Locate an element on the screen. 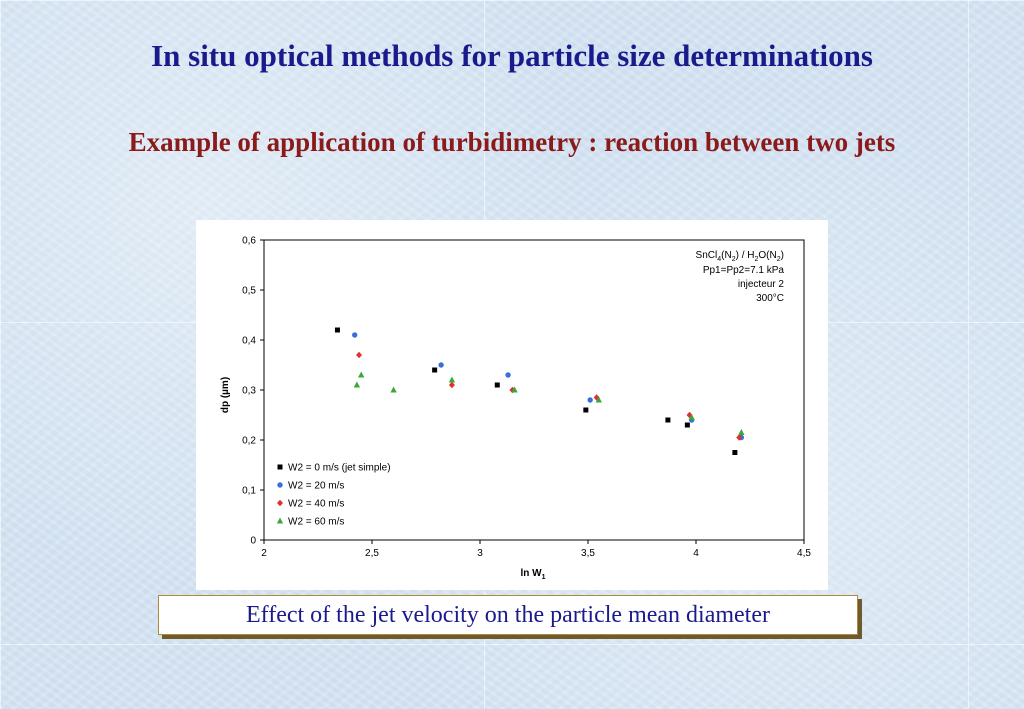 The image size is (1024, 709). legend-label: W2 = 60 m/s is located at coordinates (316, 522).